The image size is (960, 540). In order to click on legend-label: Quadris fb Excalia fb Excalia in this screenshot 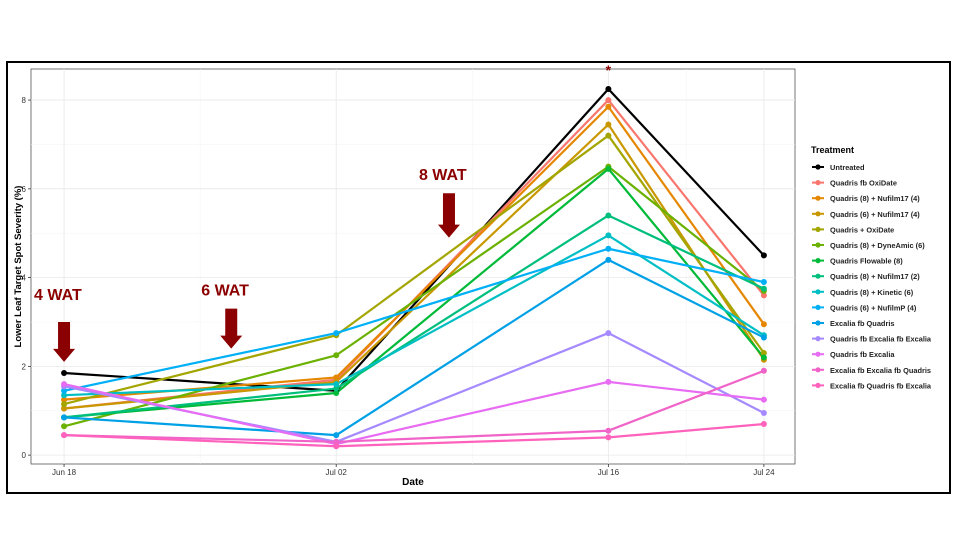, I will do `click(881, 339)`.